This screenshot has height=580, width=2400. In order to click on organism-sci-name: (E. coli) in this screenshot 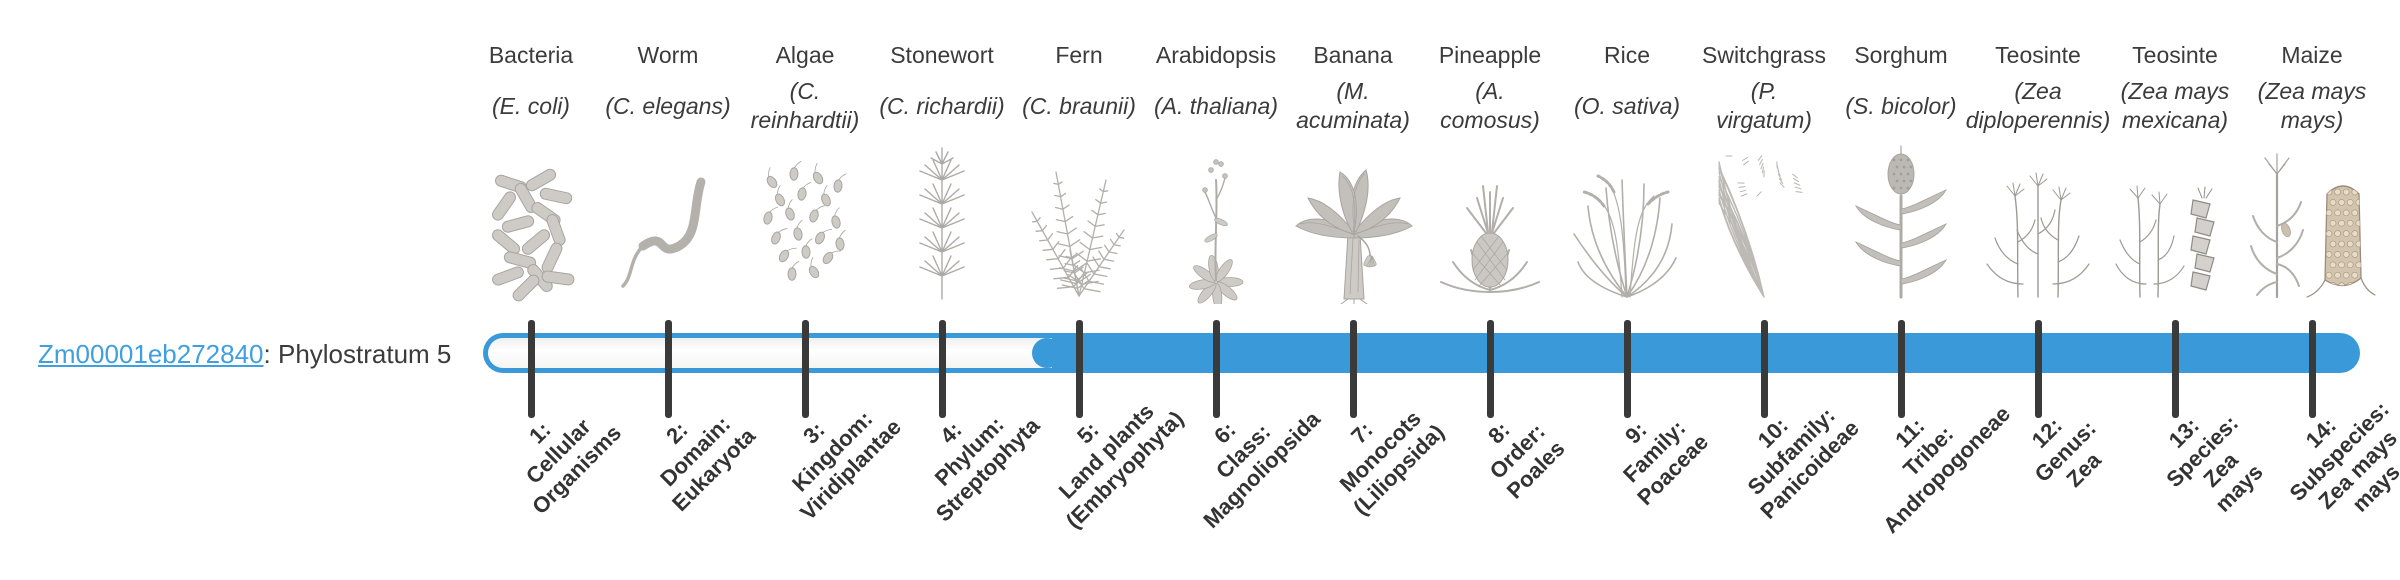, I will do `click(531, 105)`.